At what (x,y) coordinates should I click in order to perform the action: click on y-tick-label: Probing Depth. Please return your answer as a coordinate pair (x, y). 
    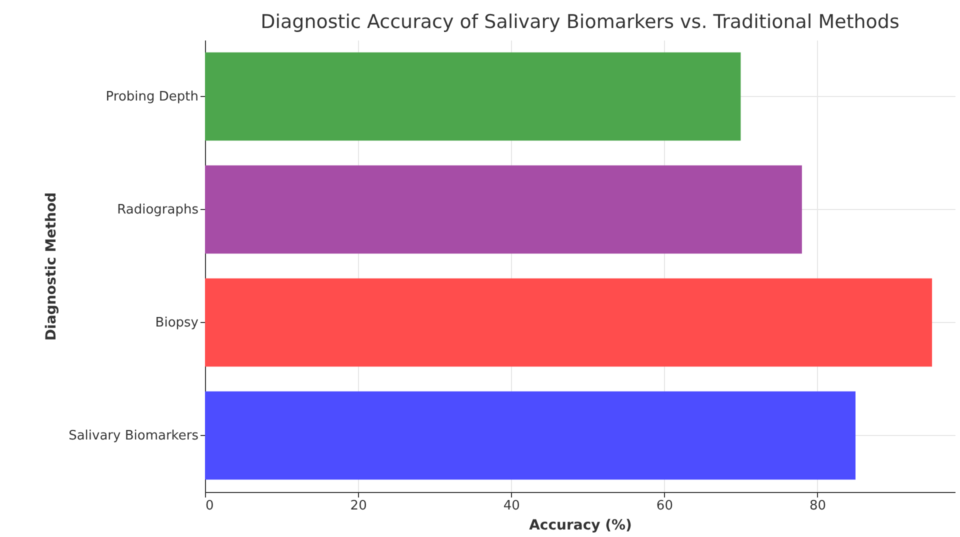
    Looking at the image, I should click on (152, 97).